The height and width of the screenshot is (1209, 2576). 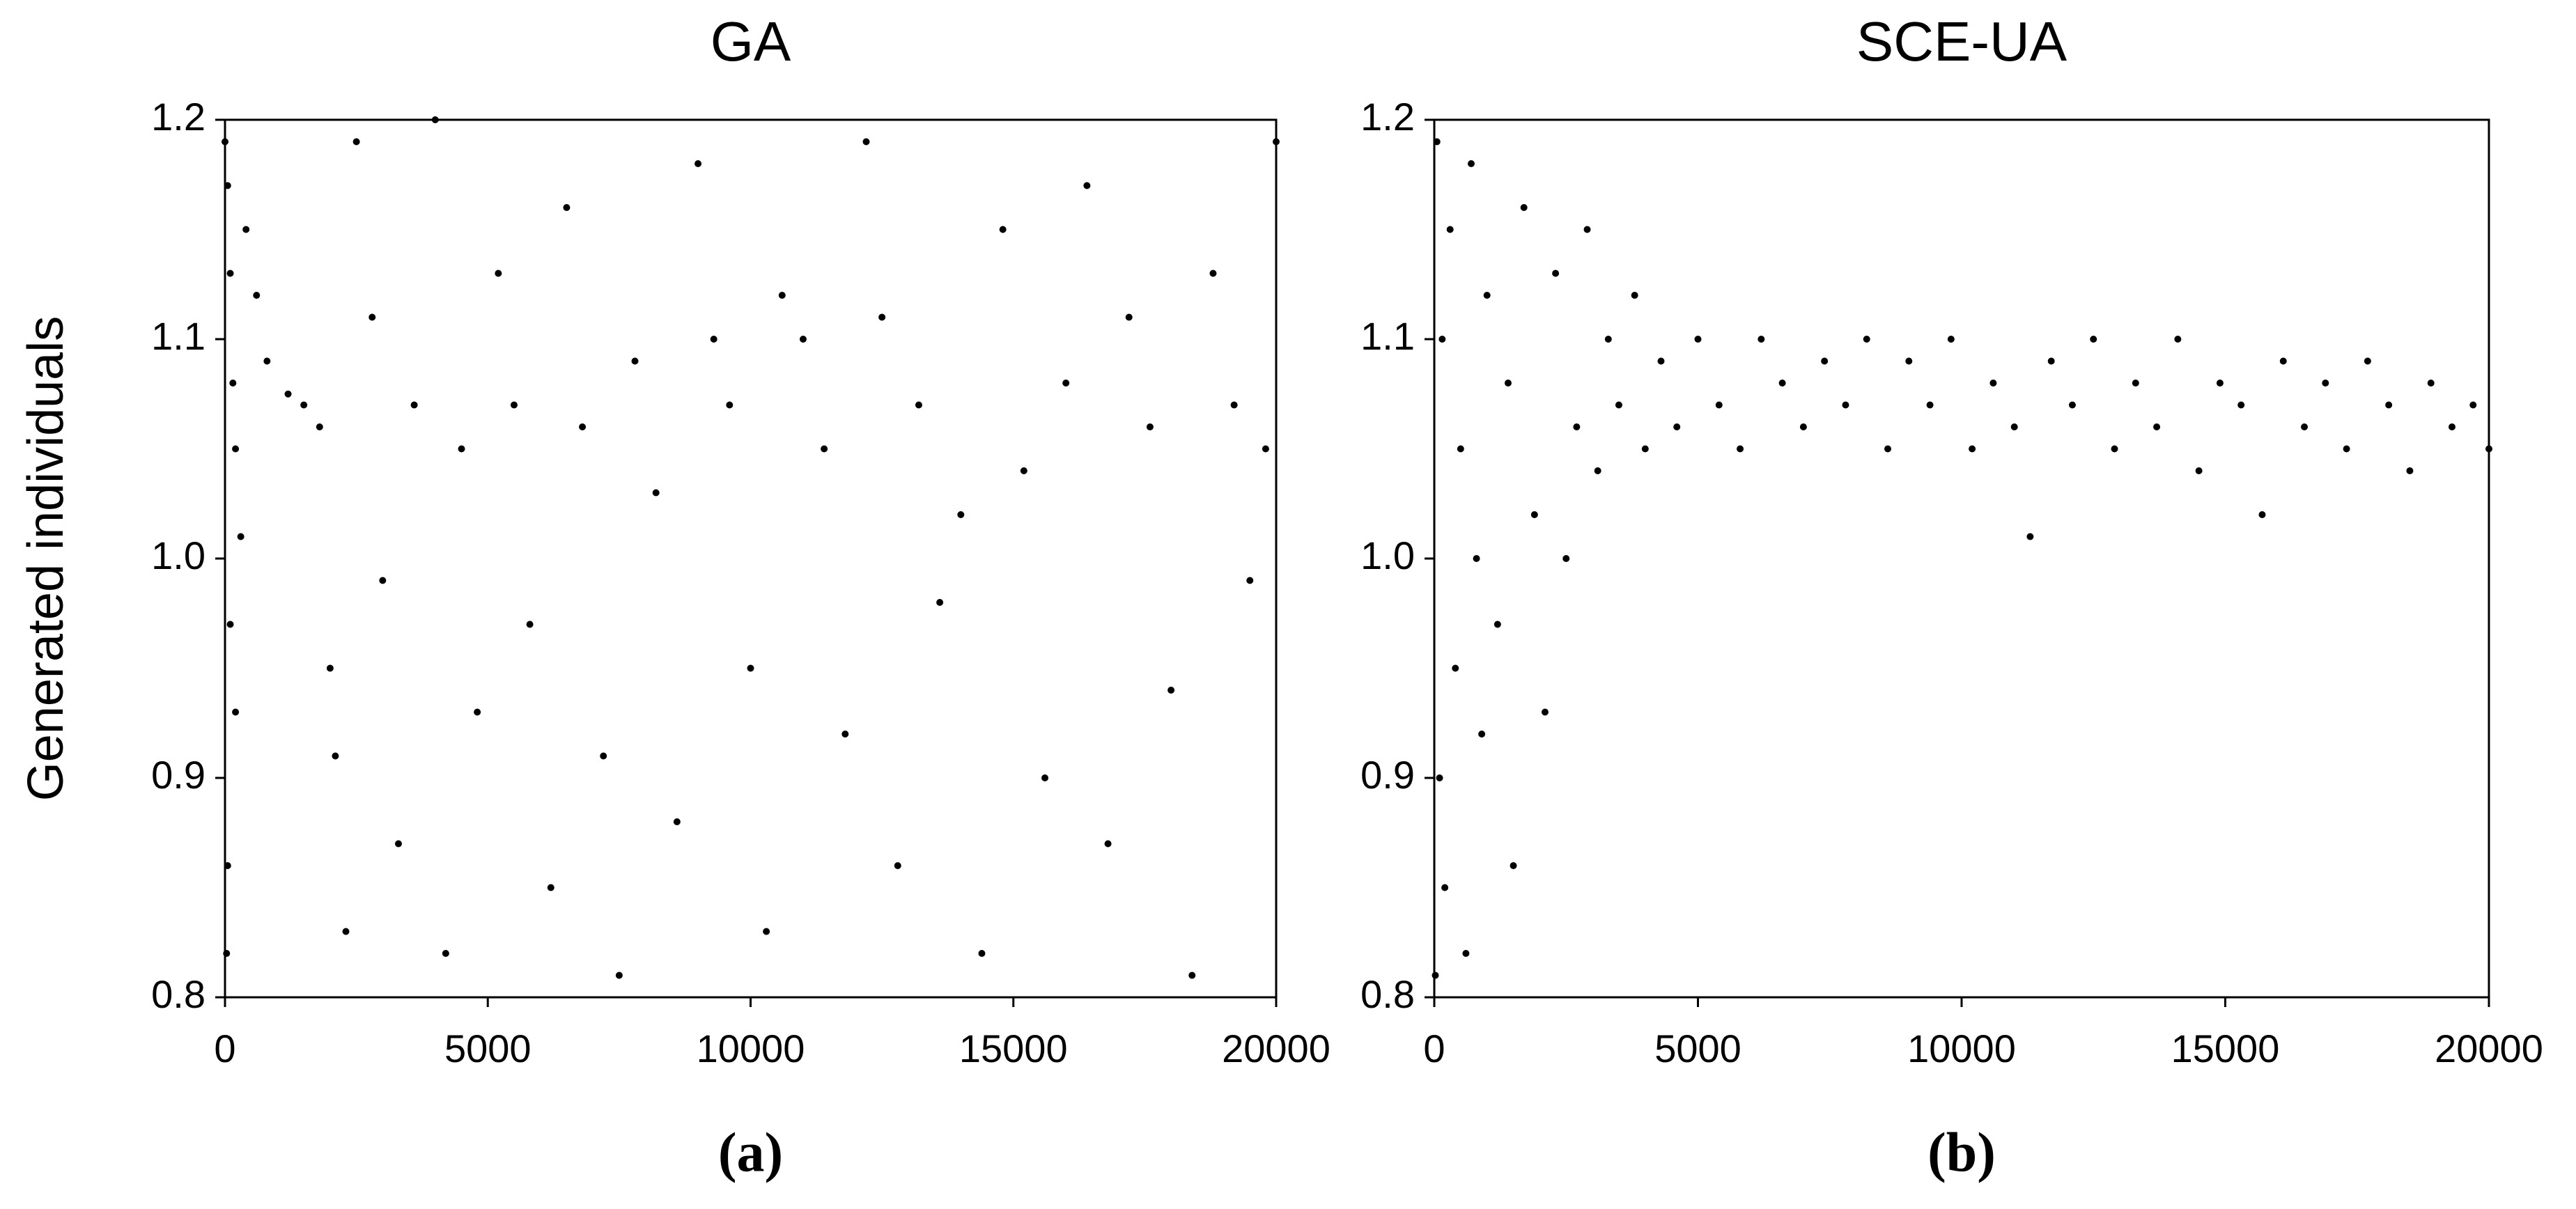 What do you see at coordinates (2489, 1048) in the screenshot?
I see `x-tick-label: 20000` at bounding box center [2489, 1048].